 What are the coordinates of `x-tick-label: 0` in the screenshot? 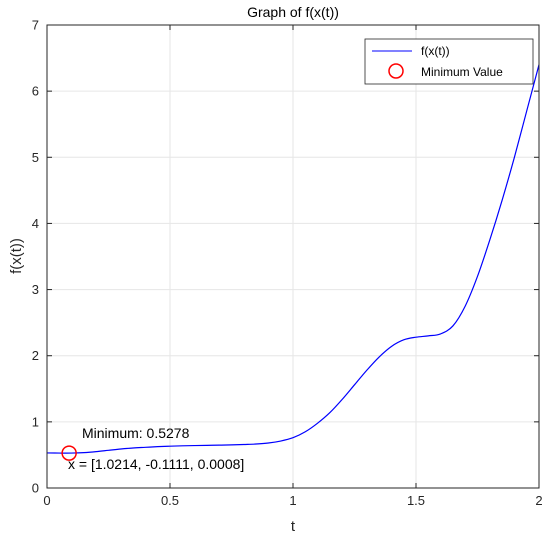 It's located at (46, 500).